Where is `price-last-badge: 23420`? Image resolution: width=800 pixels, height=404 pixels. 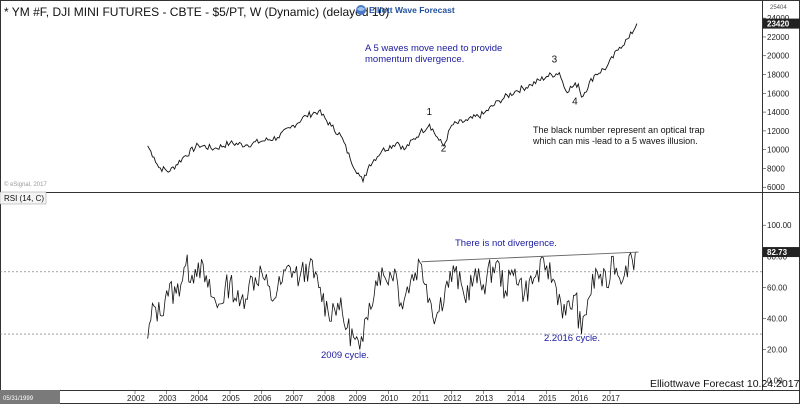 price-last-badge: 23420 is located at coordinates (781, 23).